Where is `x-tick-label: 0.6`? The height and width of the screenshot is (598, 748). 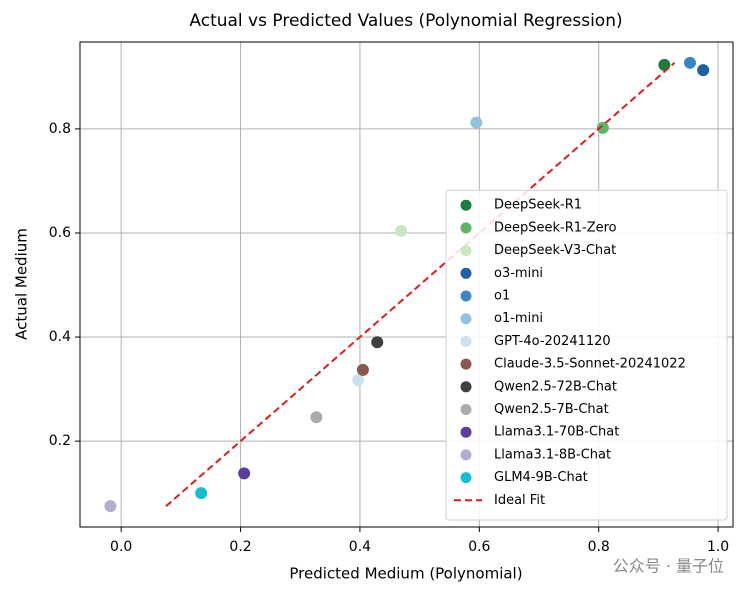
x-tick-label: 0.6 is located at coordinates (479, 547).